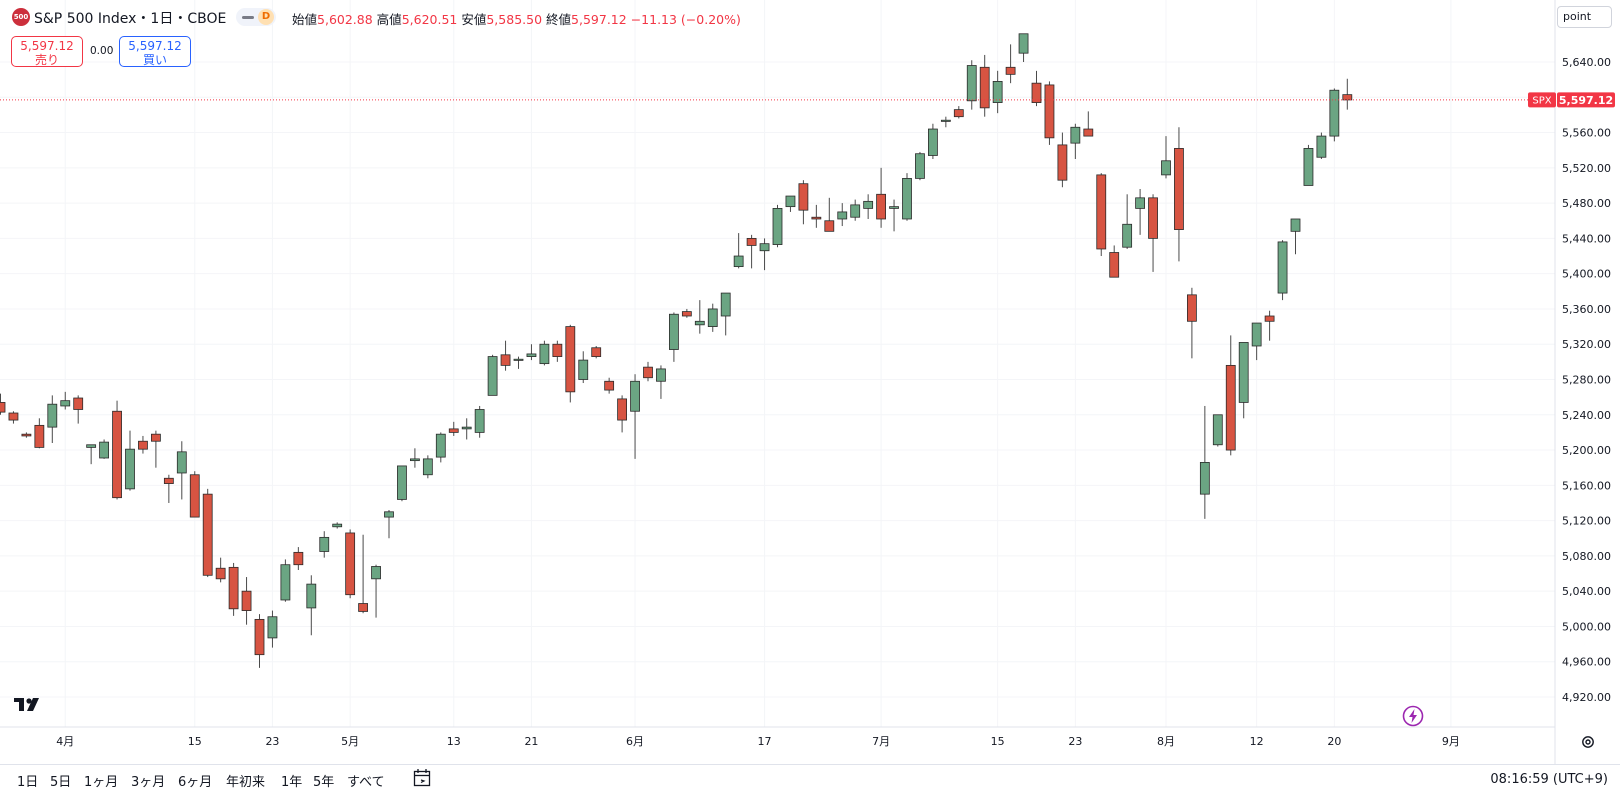 This screenshot has width=1620, height=800. I want to click on time-tick-label: 21, so click(531, 741).